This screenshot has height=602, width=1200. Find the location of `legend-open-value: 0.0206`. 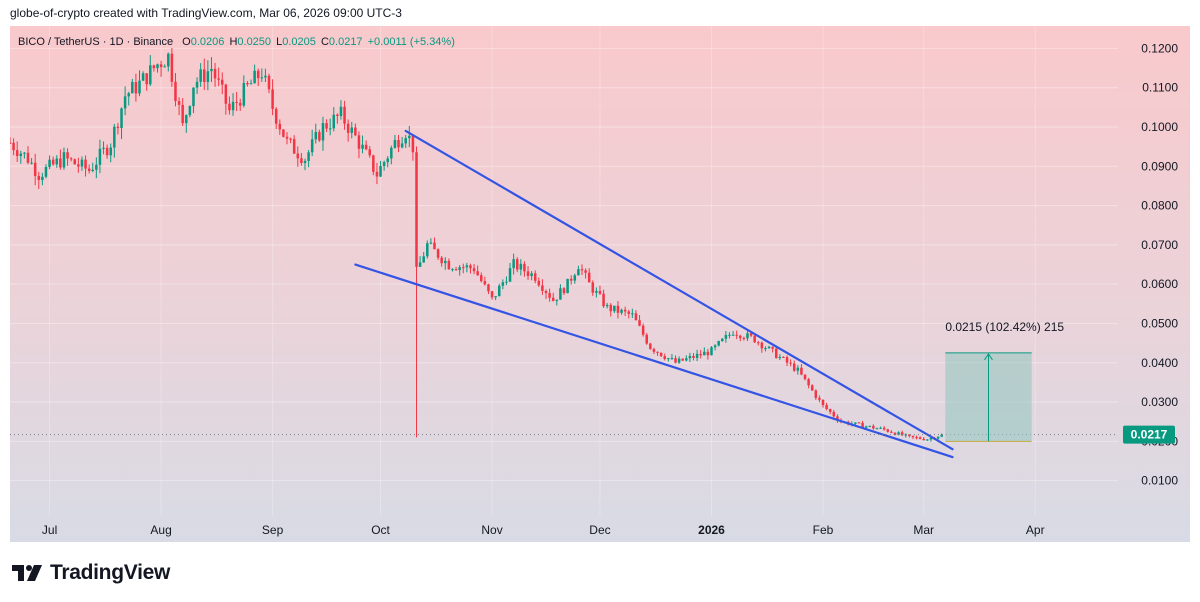

legend-open-value: 0.0206 is located at coordinates (207, 42).